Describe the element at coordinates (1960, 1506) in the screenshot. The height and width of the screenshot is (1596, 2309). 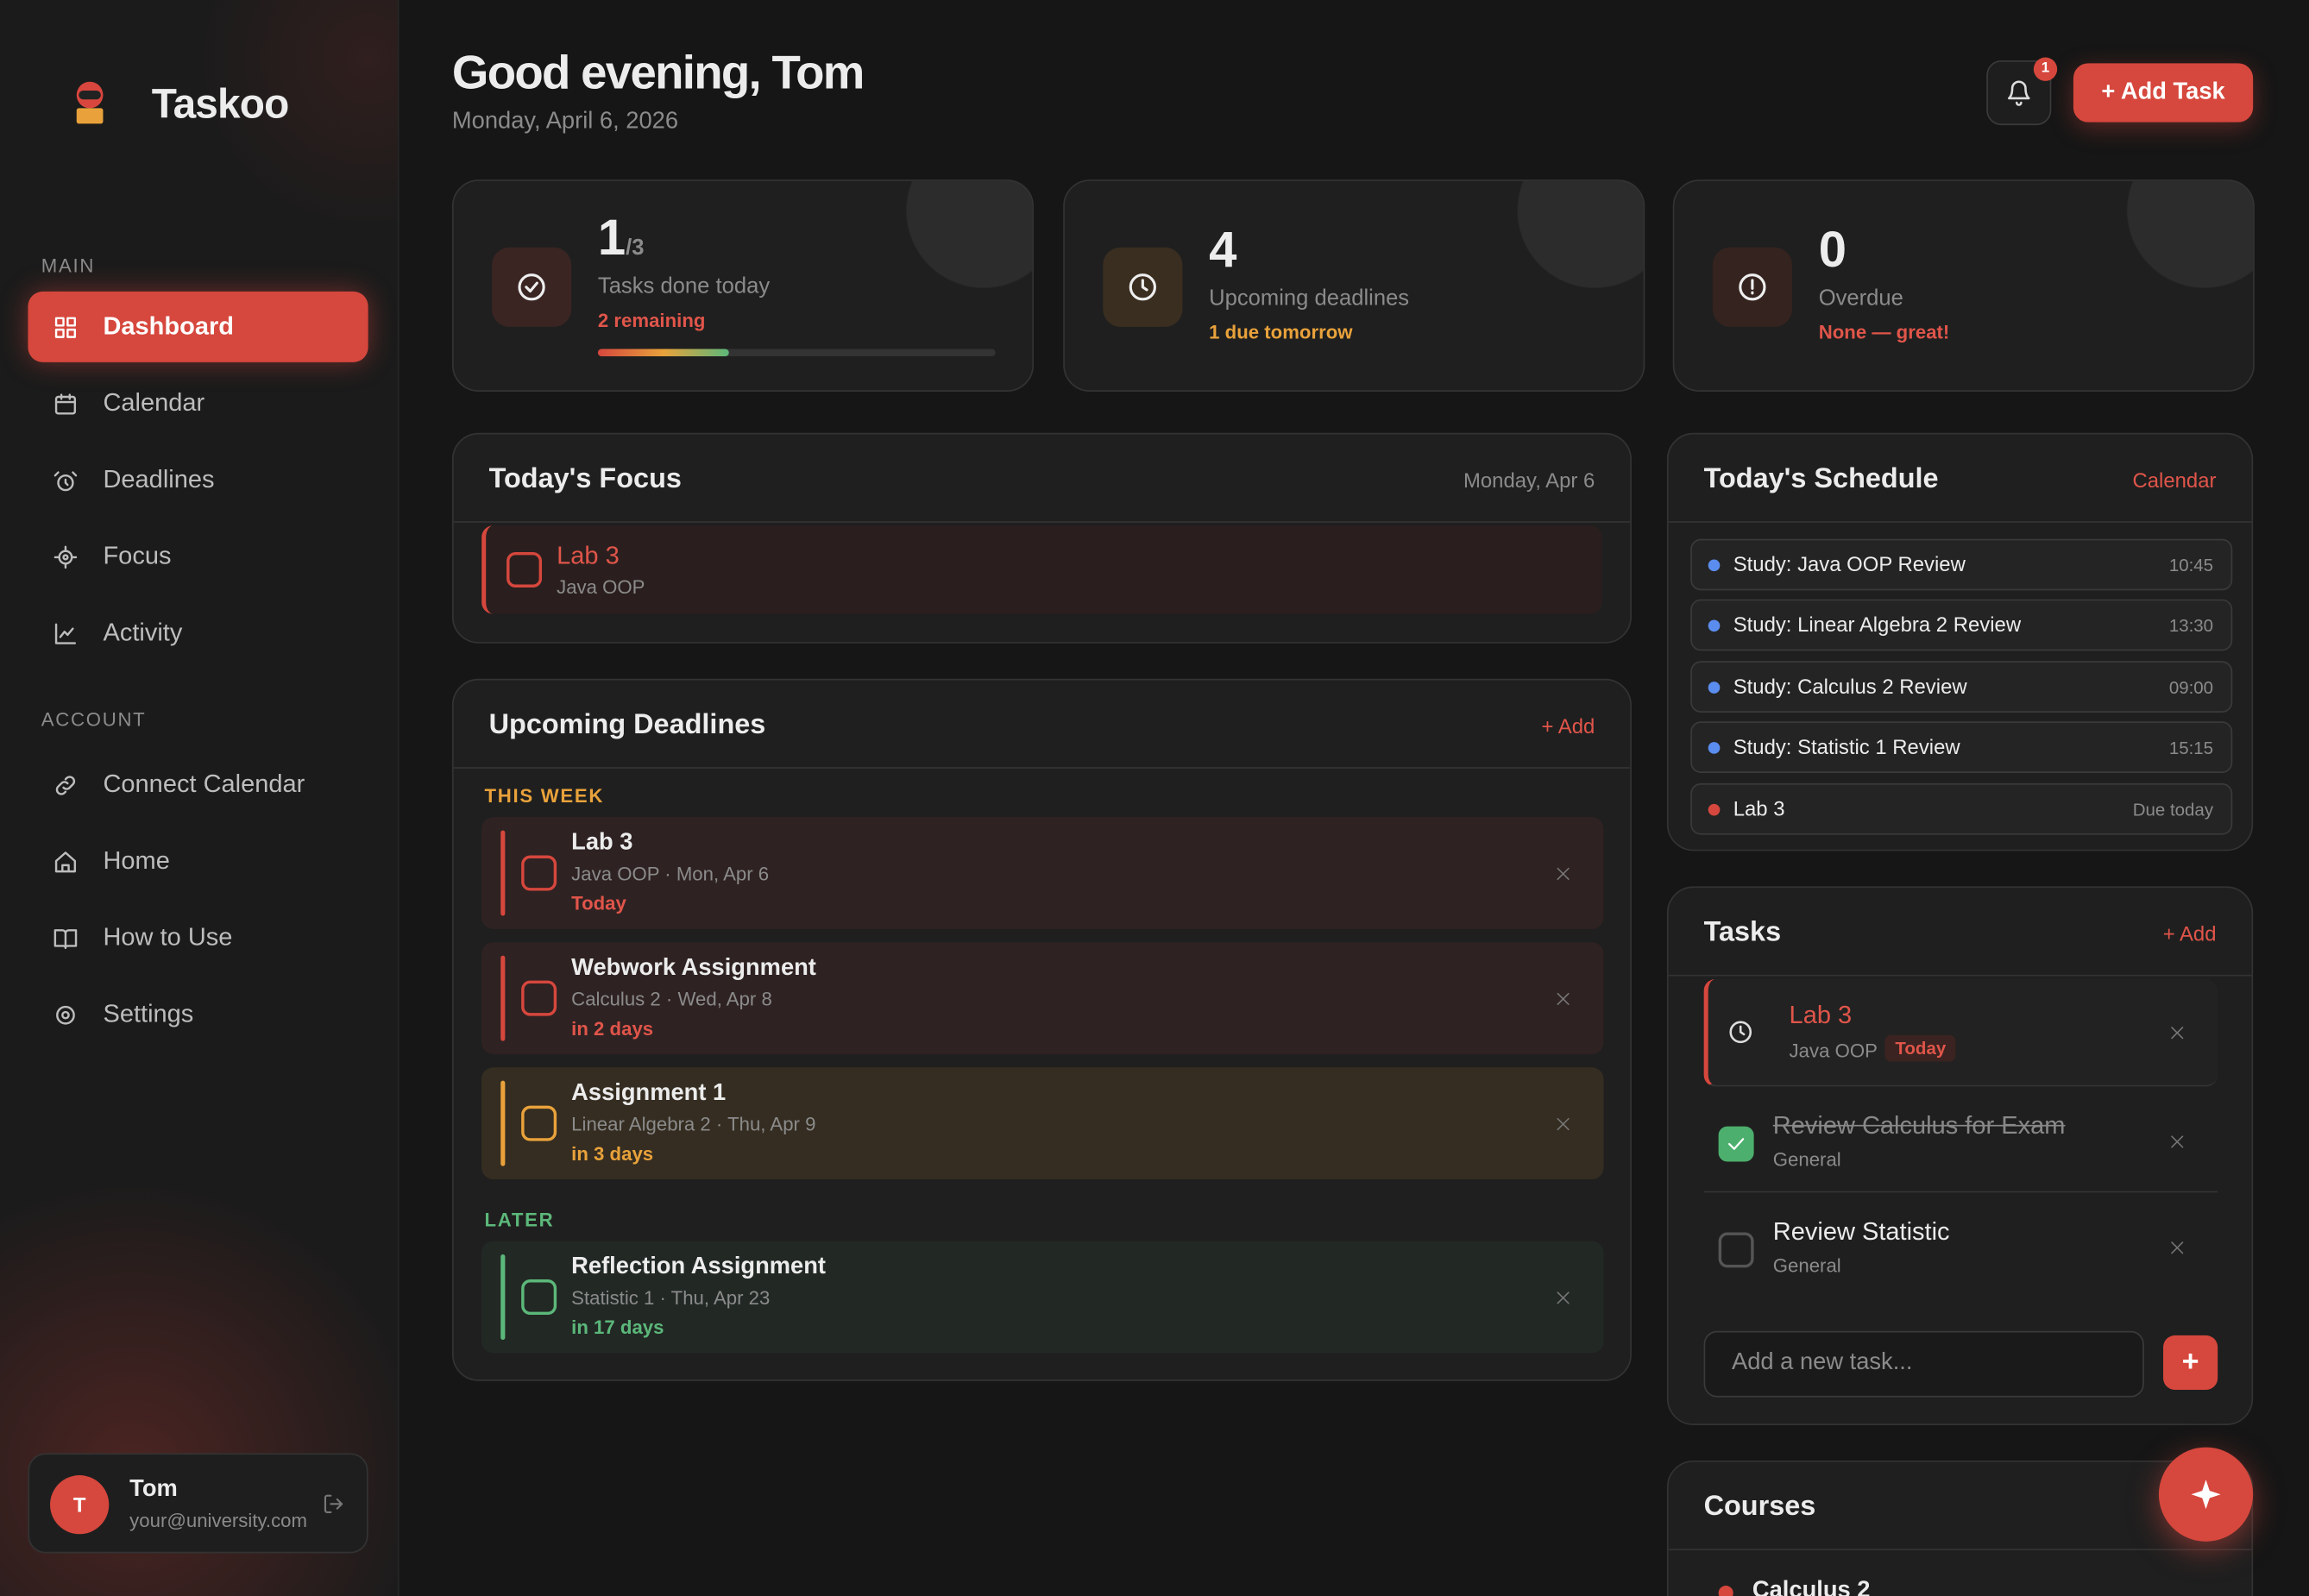
I see `card-header: Courses` at that location.